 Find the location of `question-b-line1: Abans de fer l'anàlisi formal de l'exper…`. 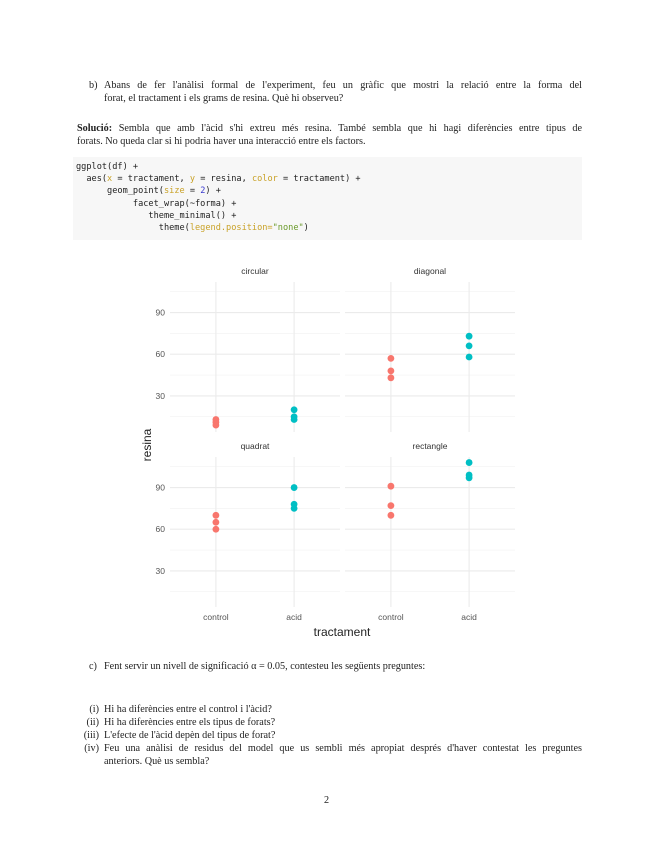

question-b-line1: Abans de fer l'anàlisi formal de l'exper… is located at coordinates (343, 85).